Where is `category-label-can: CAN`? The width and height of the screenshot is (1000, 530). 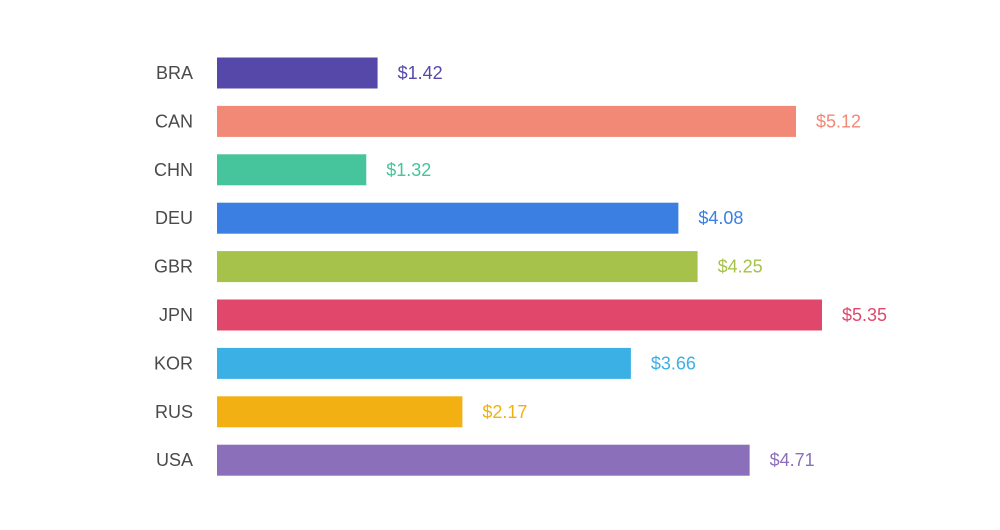
category-label-can: CAN is located at coordinates (174, 121).